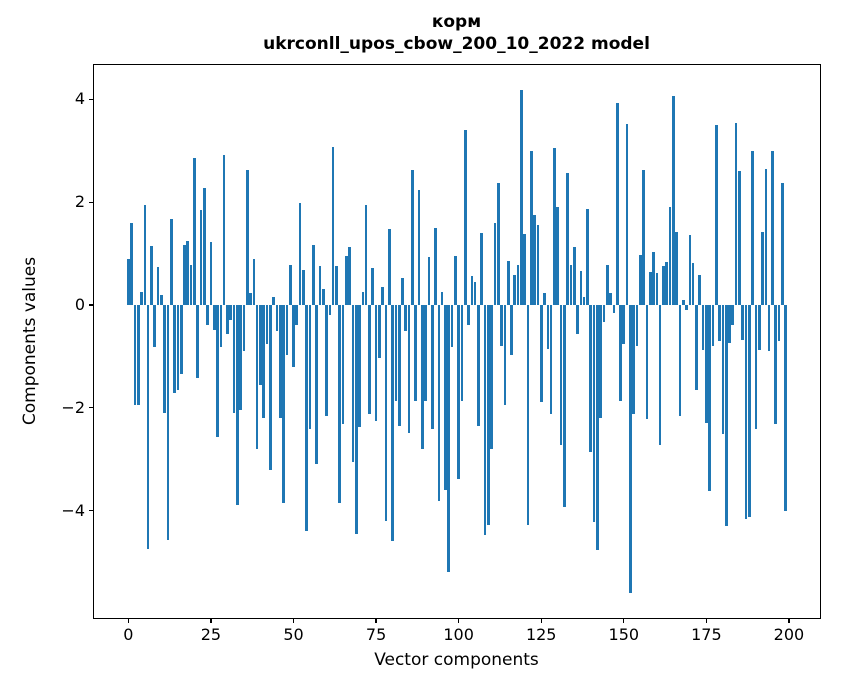 The height and width of the screenshot is (696, 847). What do you see at coordinates (456, 44) in the screenshot?
I see `chart-subtitle: ukrconll_upos_cbow_200_10_2022 model` at bounding box center [456, 44].